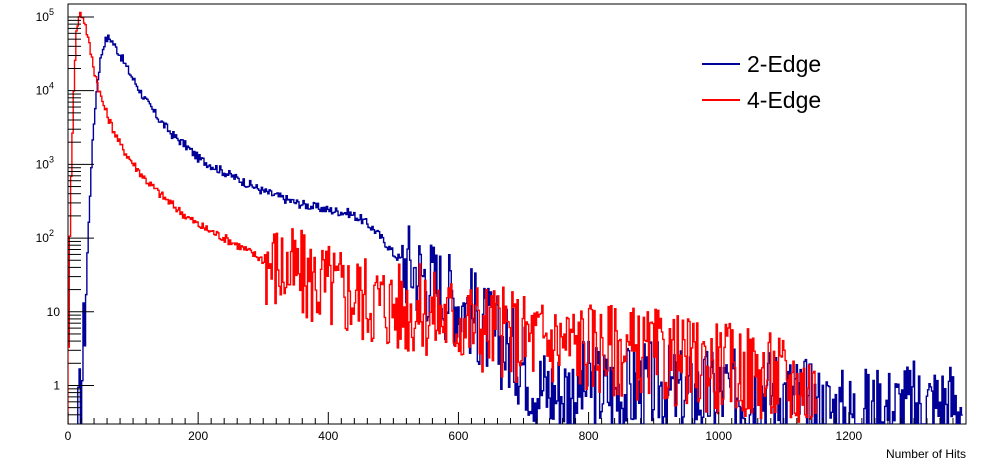 The image size is (996, 472). I want to click on legend-label: 2-Edge, so click(784, 64).